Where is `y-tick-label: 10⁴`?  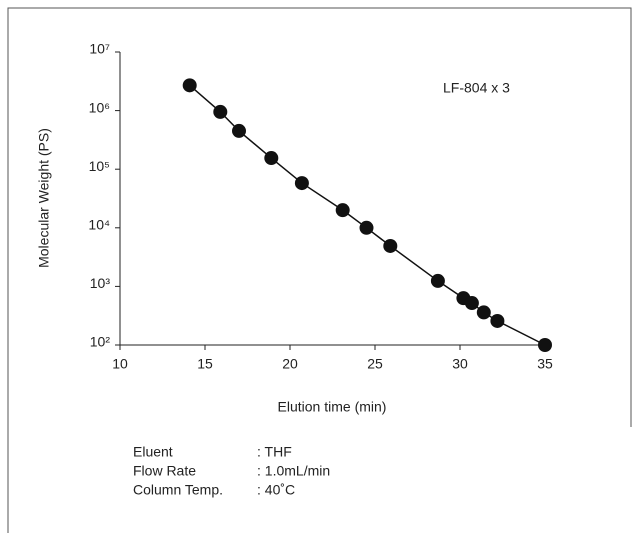
y-tick-label: 10⁴ is located at coordinates (99, 225).